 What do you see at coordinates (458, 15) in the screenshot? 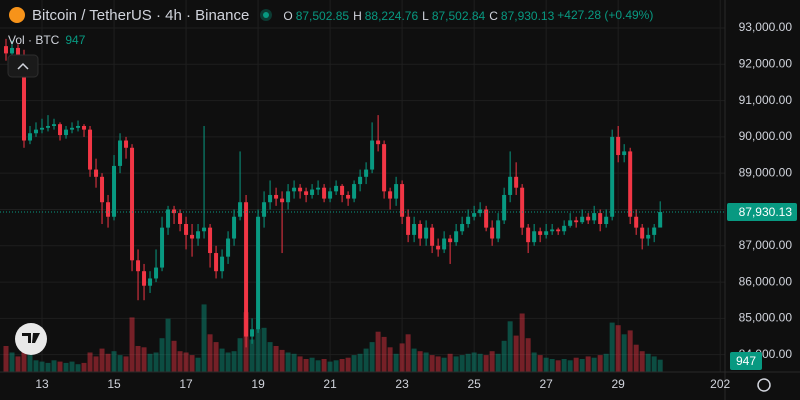
I see `ohlc-value: 87,502.84` at bounding box center [458, 15].